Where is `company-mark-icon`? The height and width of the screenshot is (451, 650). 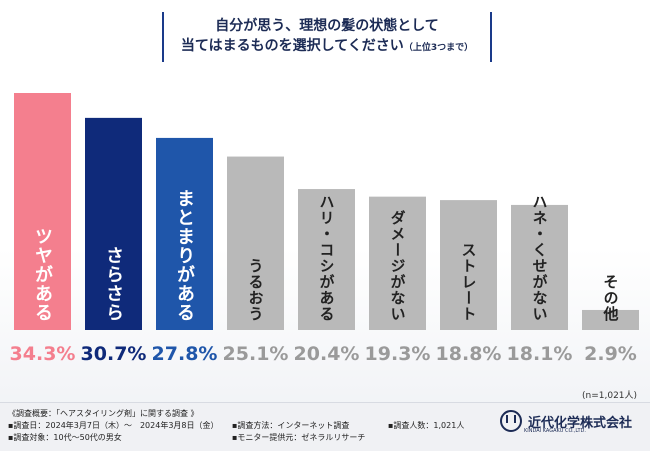 company-mark-icon is located at coordinates (511, 421).